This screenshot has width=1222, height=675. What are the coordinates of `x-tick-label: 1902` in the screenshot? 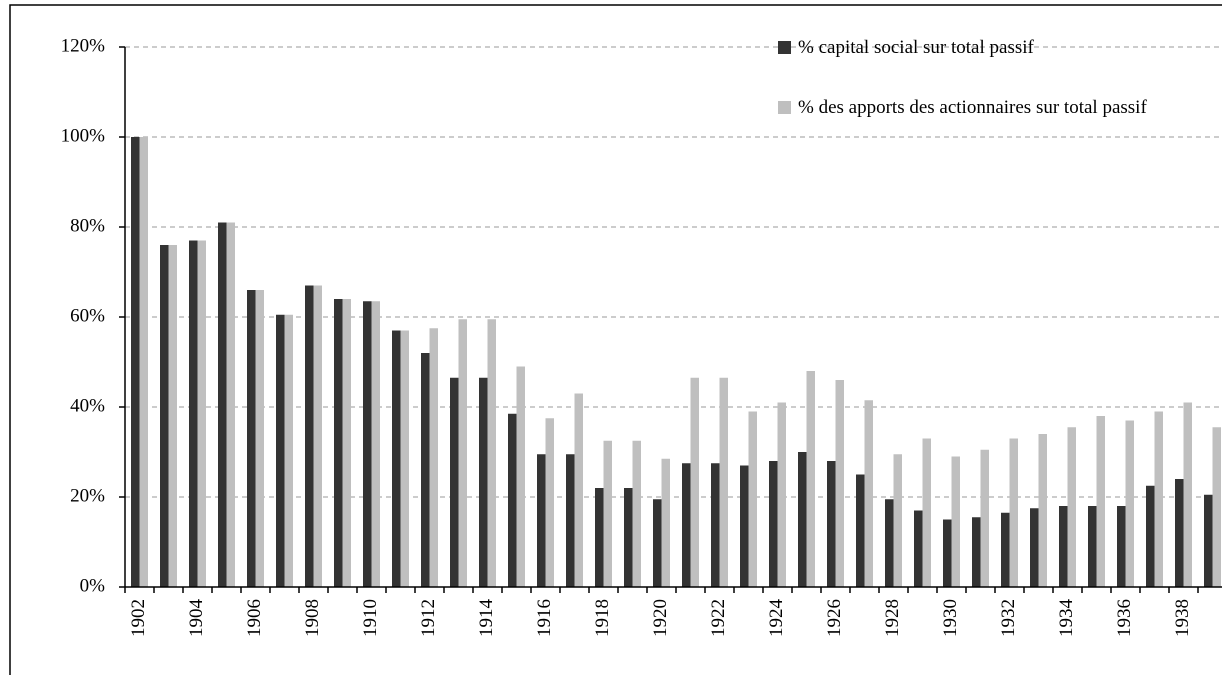 It's located at (138, 618).